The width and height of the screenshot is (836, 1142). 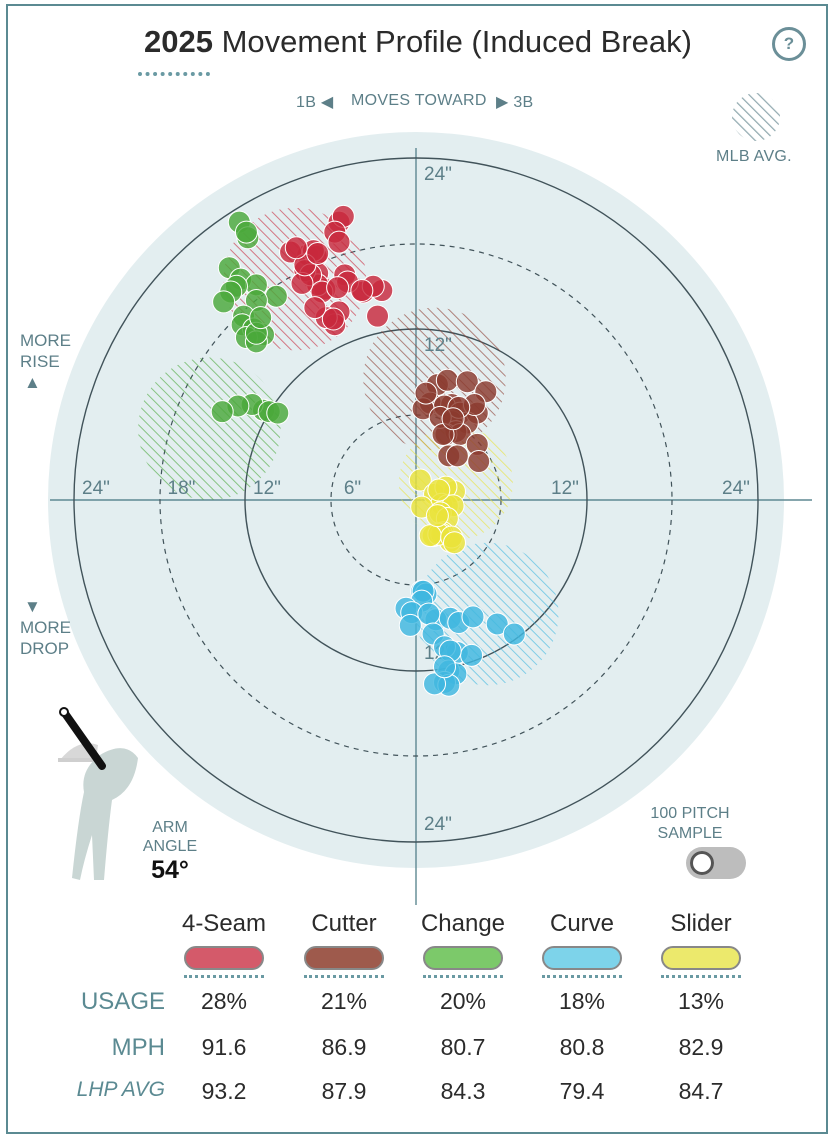 What do you see at coordinates (463, 1001) in the screenshot?
I see `usage-cell-change: 20%` at bounding box center [463, 1001].